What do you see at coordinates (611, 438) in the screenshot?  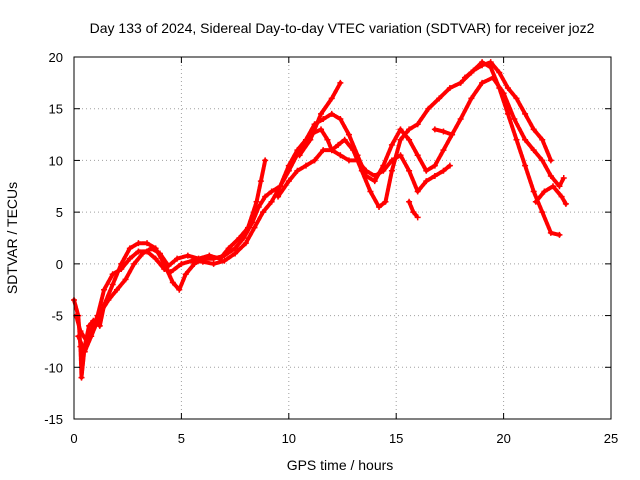 I see `x-tick-label: 25` at bounding box center [611, 438].